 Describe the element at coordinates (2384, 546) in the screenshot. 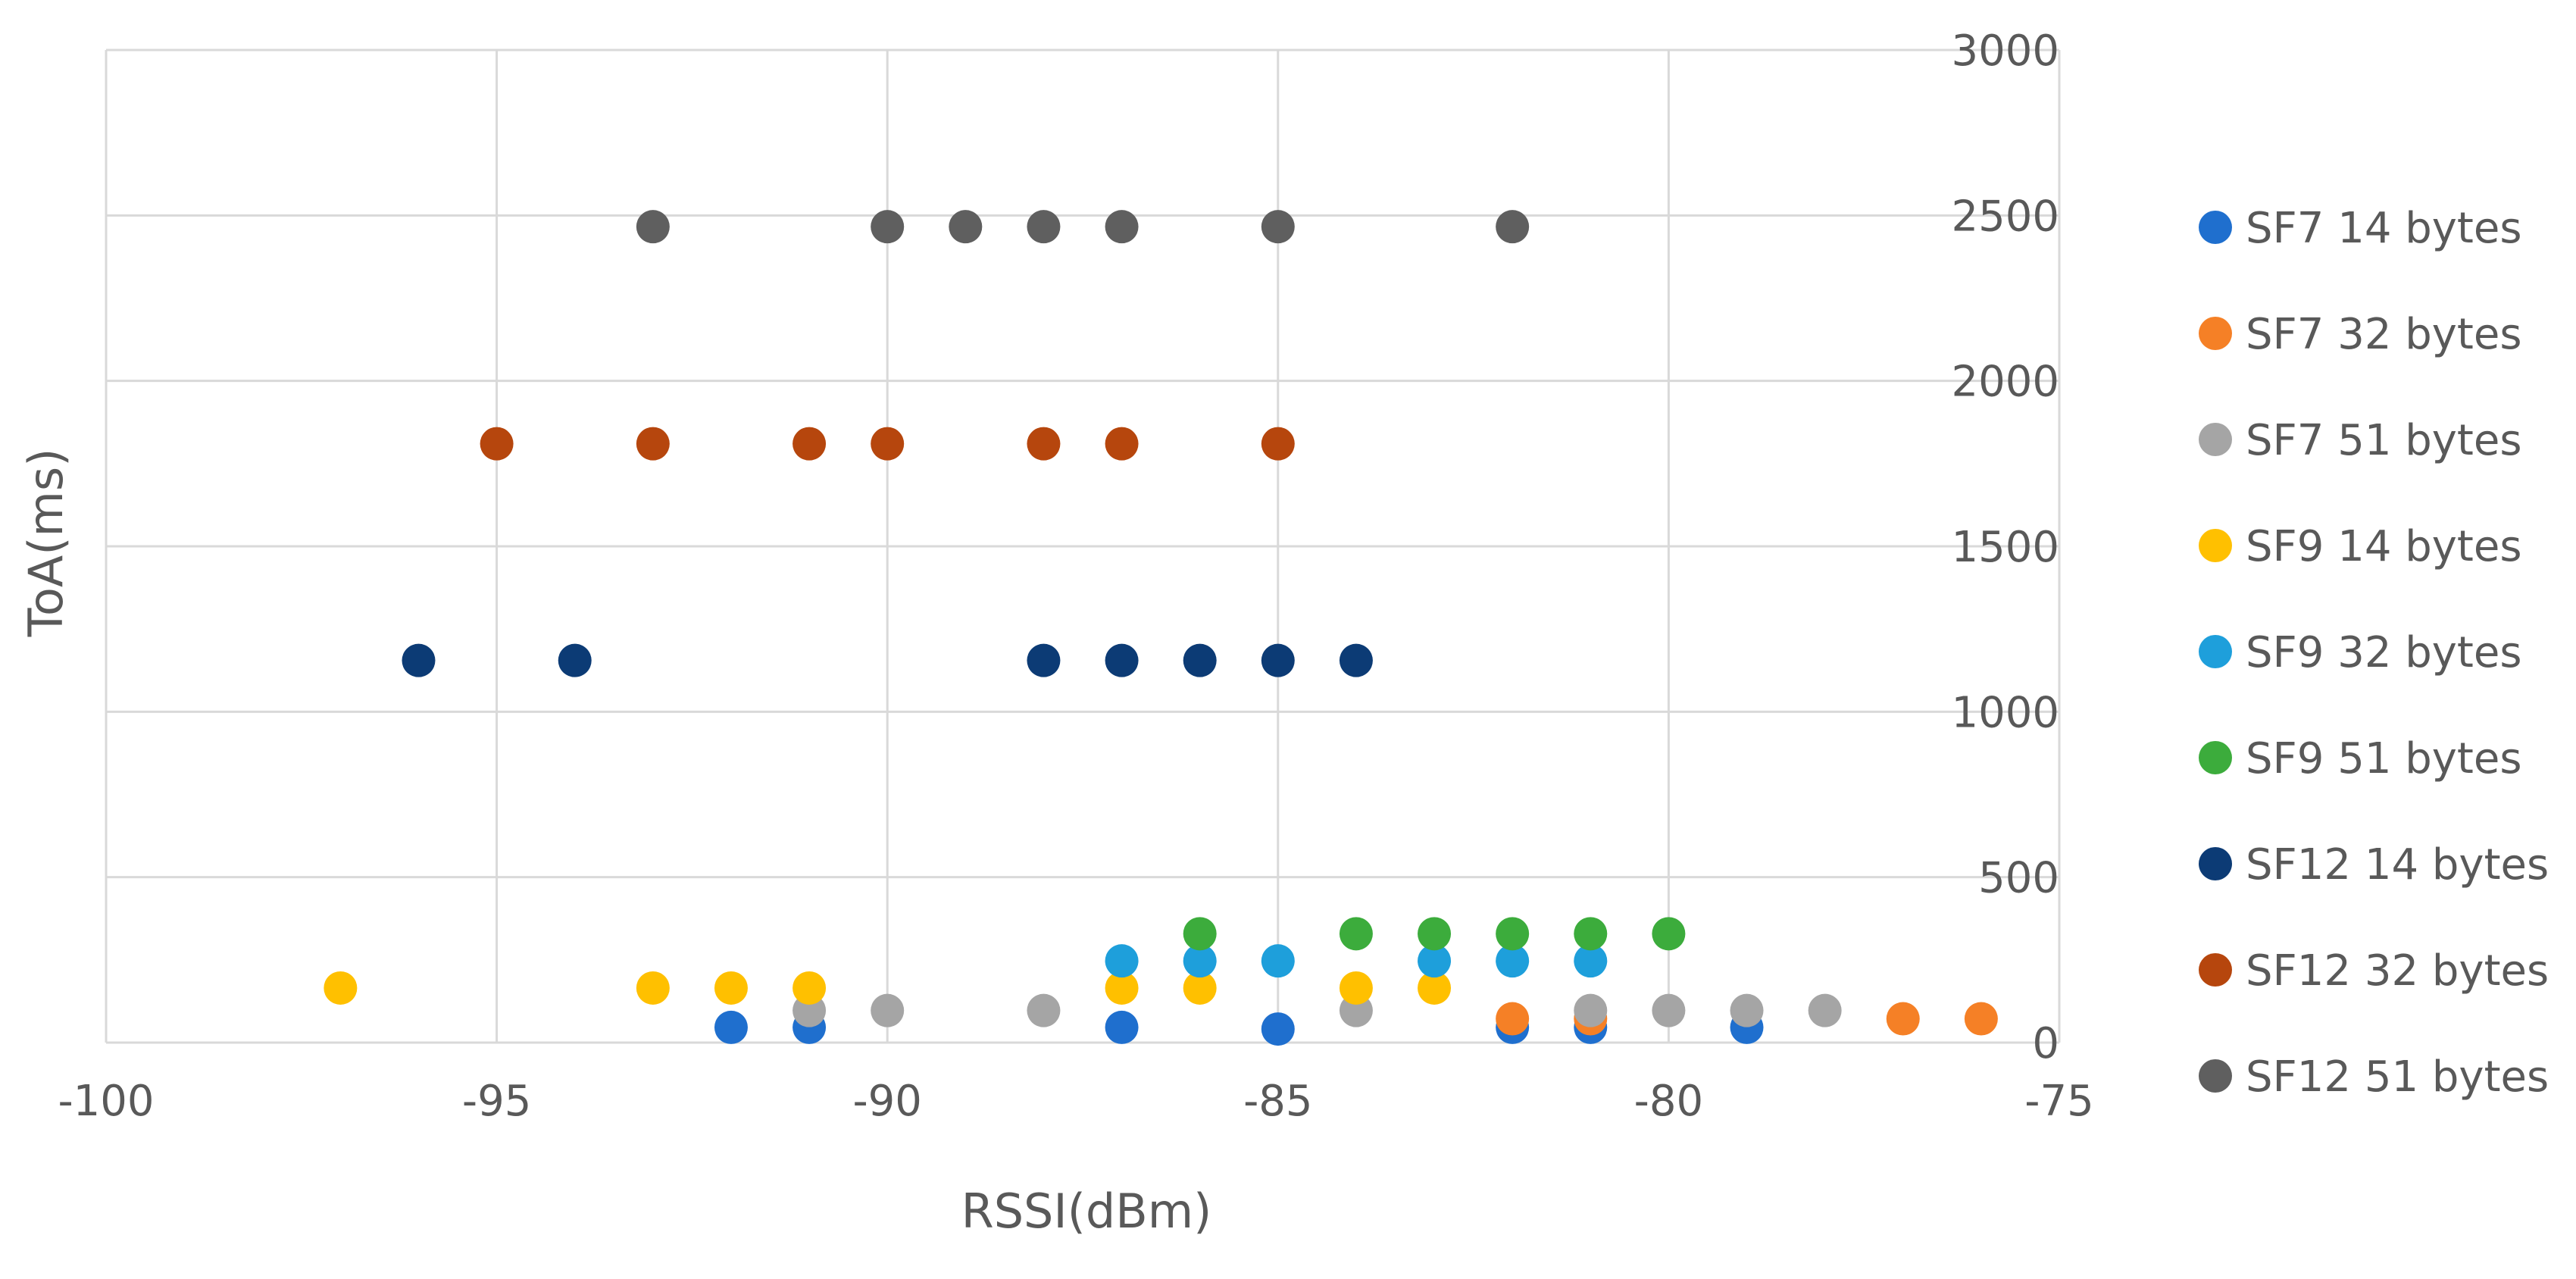

I see `legend-label: SF9 14 bytes` at that location.